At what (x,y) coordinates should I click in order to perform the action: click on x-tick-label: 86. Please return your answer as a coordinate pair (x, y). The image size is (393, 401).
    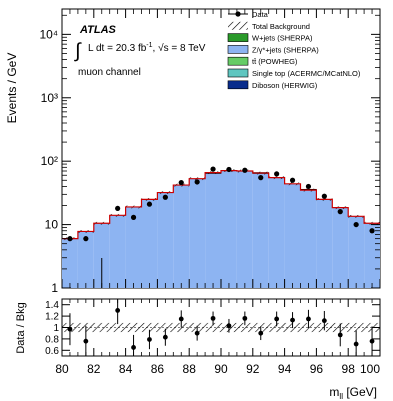
    Looking at the image, I should click on (158, 369).